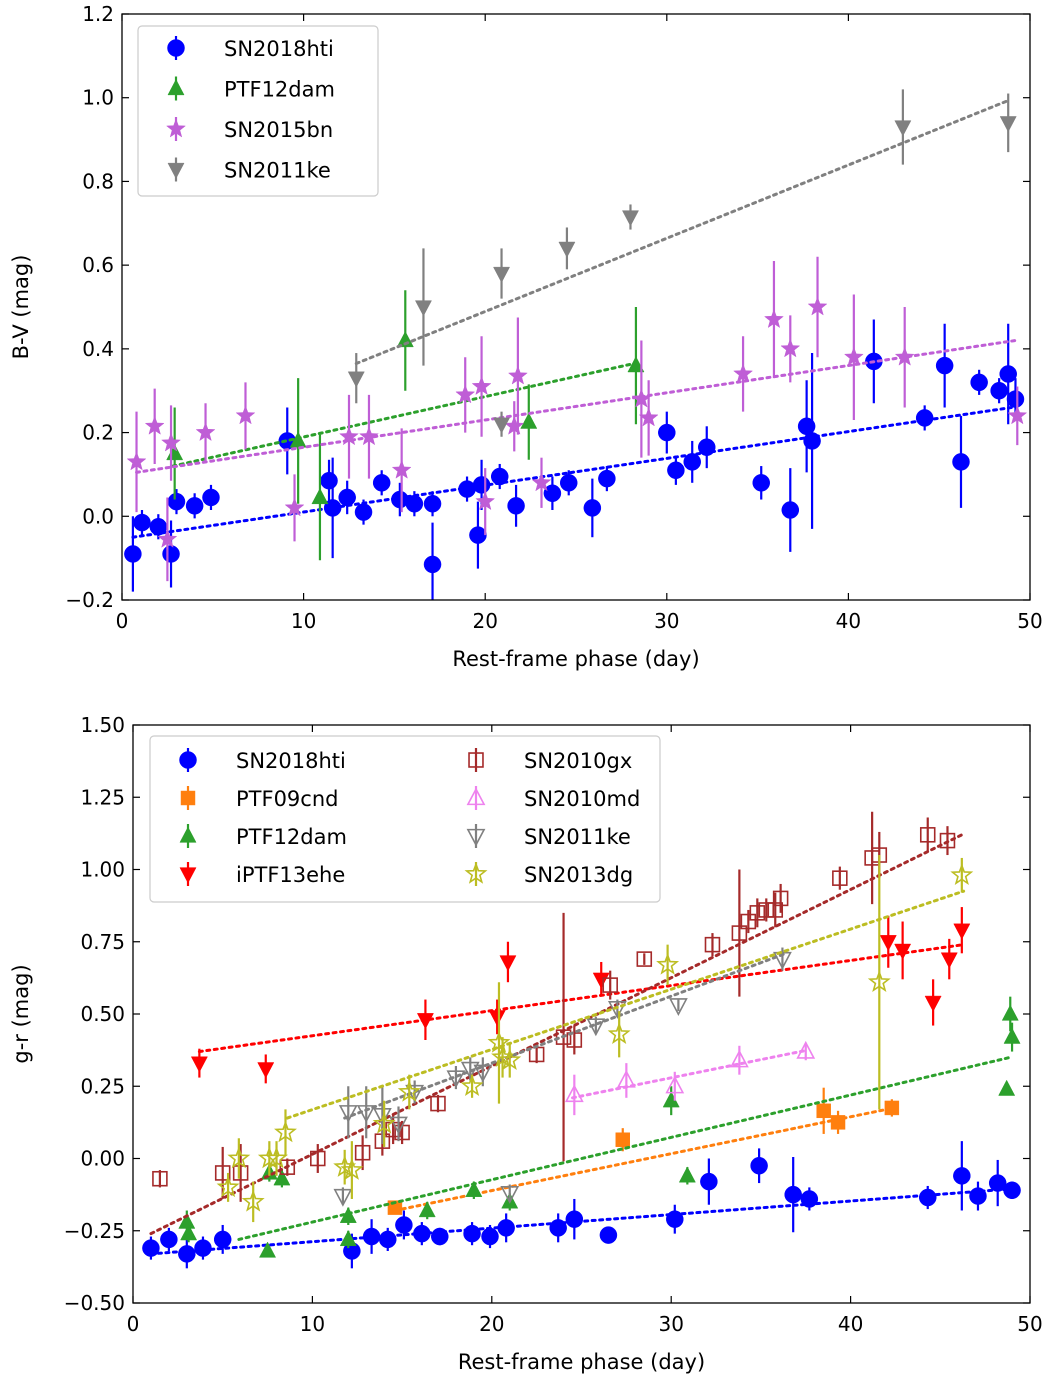 Image resolution: width=1053 pixels, height=1380 pixels. I want to click on gr-legend-entry: PTF12dam, so click(263, 836).